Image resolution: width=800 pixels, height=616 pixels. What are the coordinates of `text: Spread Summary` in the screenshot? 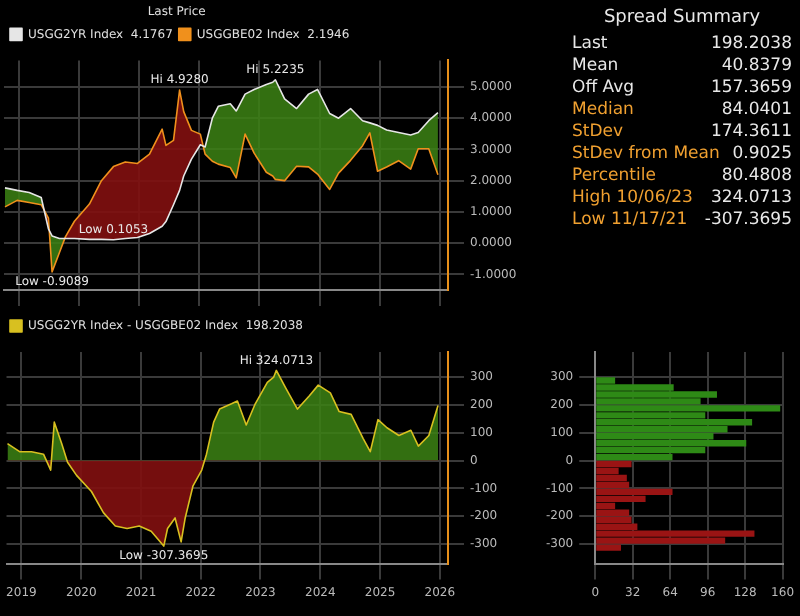 It's located at (682, 18).